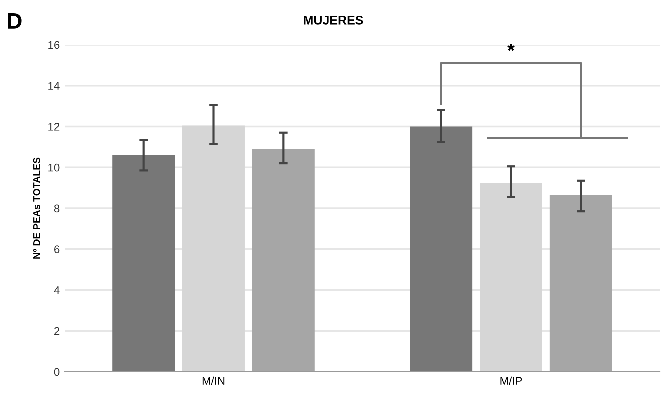 This screenshot has height=412, width=667. I want to click on y-tick-label: 16, so click(54, 45).